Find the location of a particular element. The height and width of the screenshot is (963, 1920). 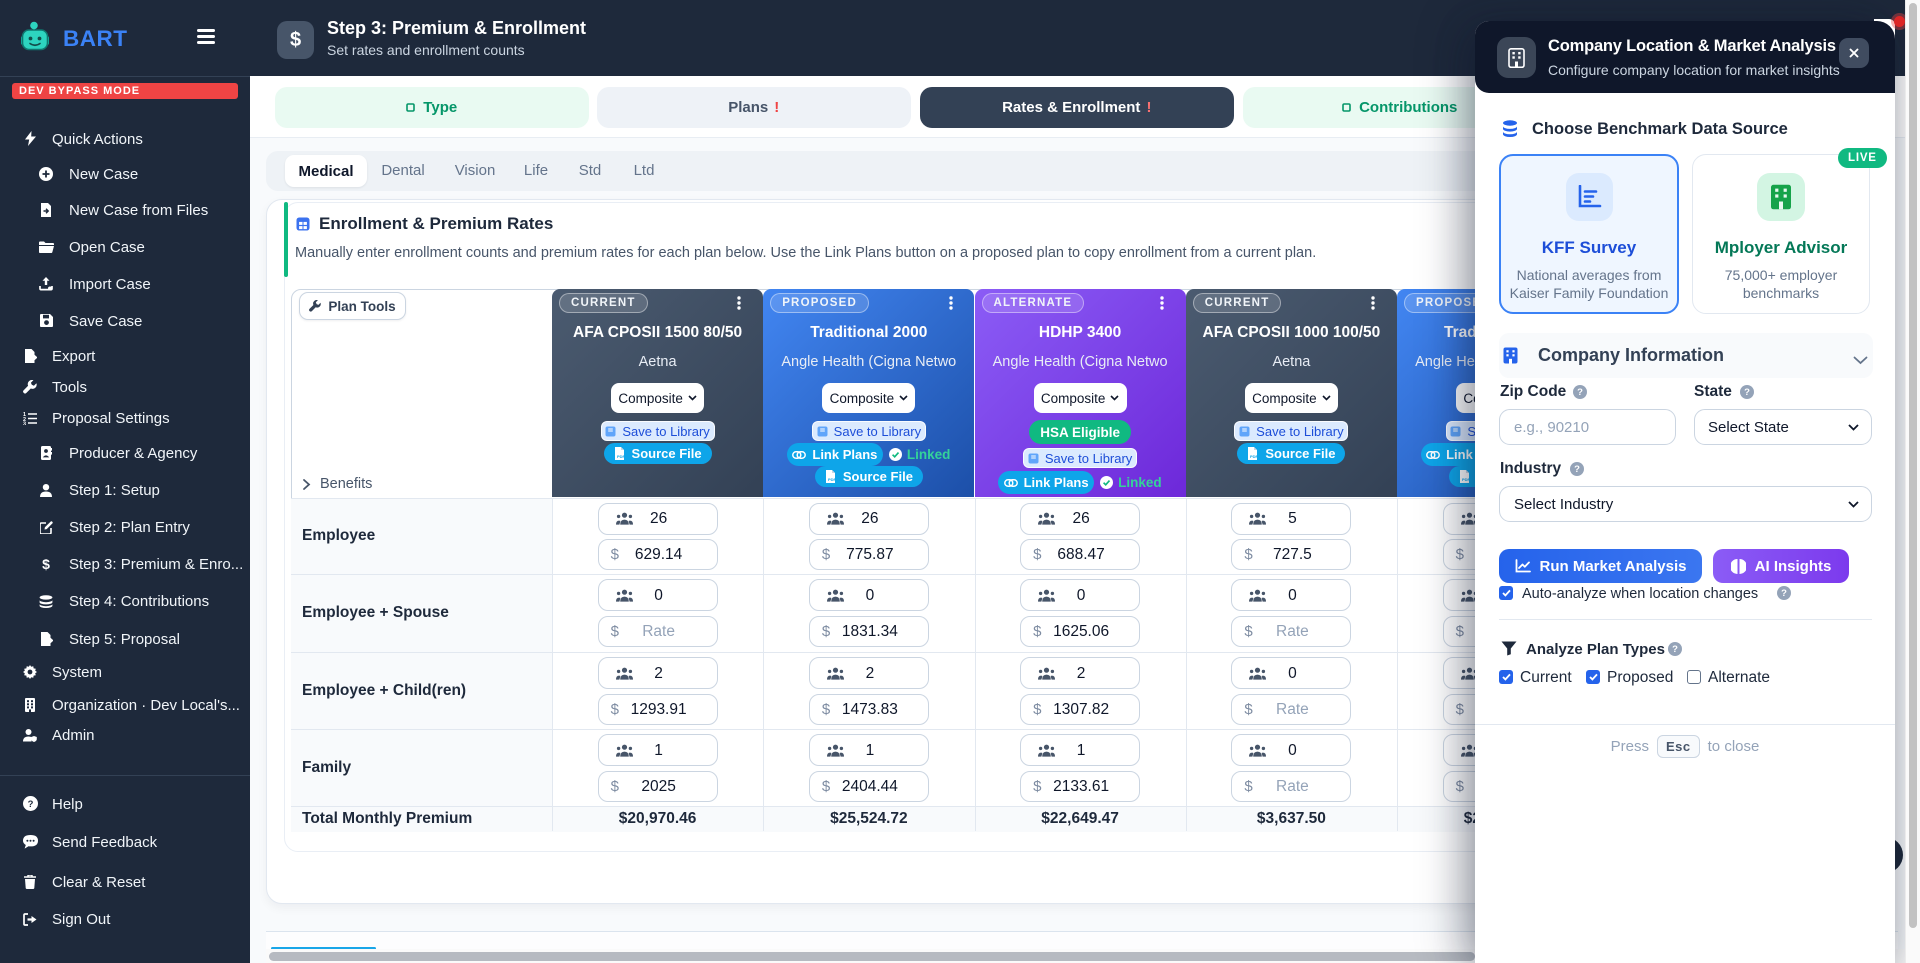

svg-text: 3 is located at coordinates (24, 422).